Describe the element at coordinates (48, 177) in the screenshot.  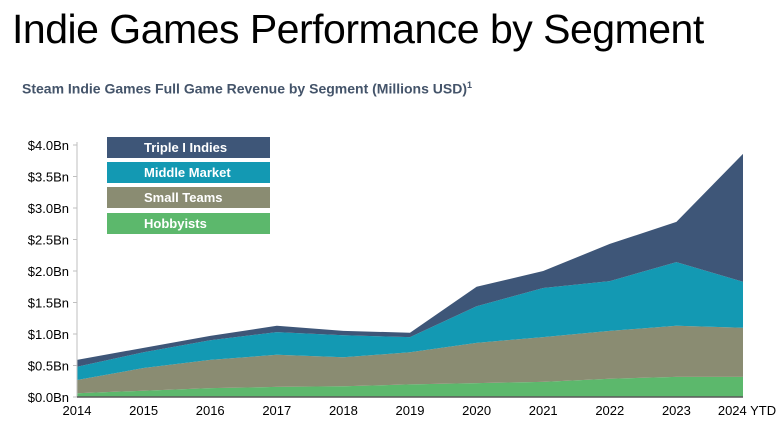
I see `y-tick-label: $3.5Bn` at that location.